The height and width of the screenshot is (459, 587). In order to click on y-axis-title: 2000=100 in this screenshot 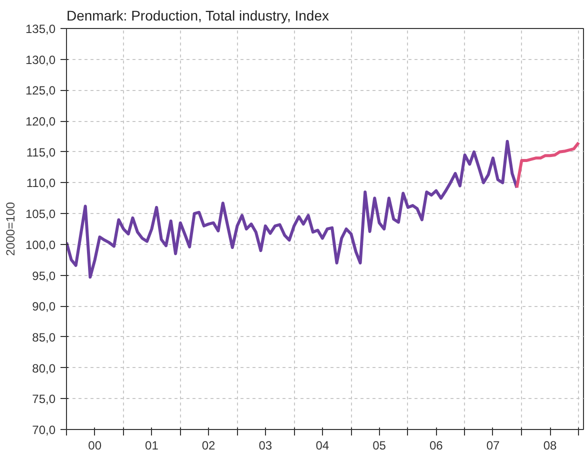, I will do `click(10, 229)`.